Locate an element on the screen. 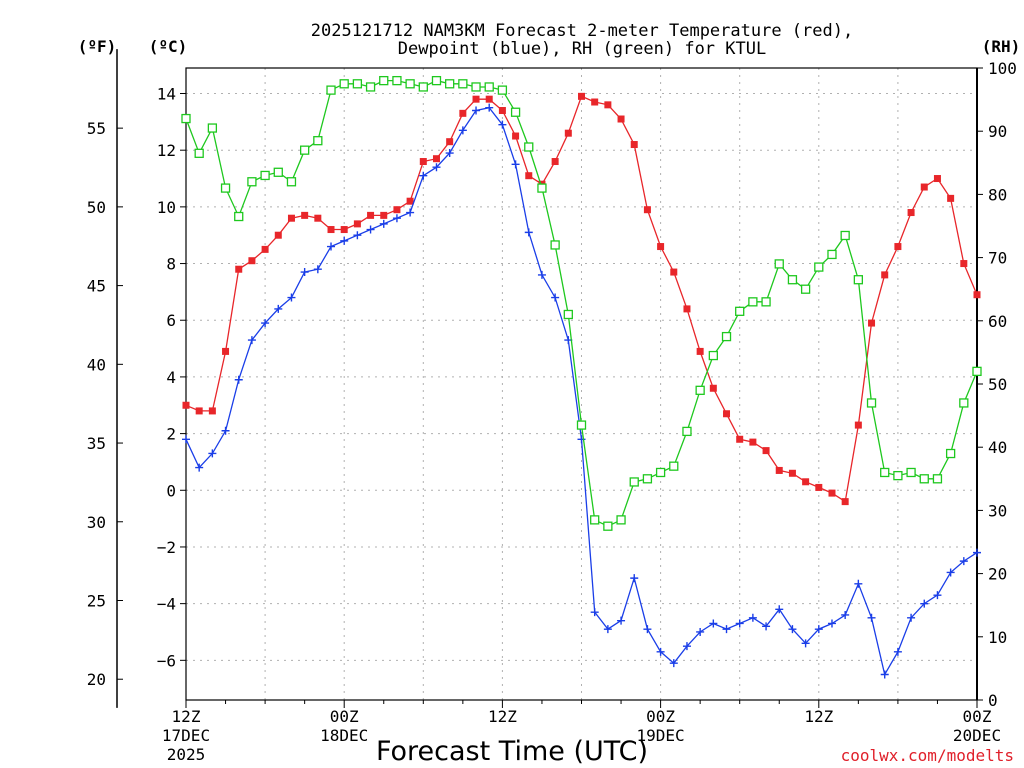 The image size is (1024, 768). celsius-tick-label: 4 is located at coordinates (171, 377).